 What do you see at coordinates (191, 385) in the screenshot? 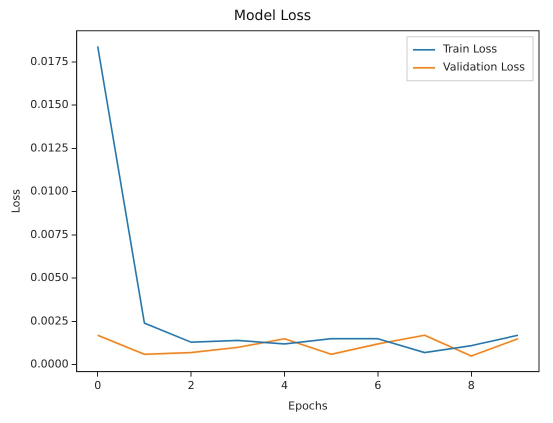
I see `x-tick-label: 2` at bounding box center [191, 385].